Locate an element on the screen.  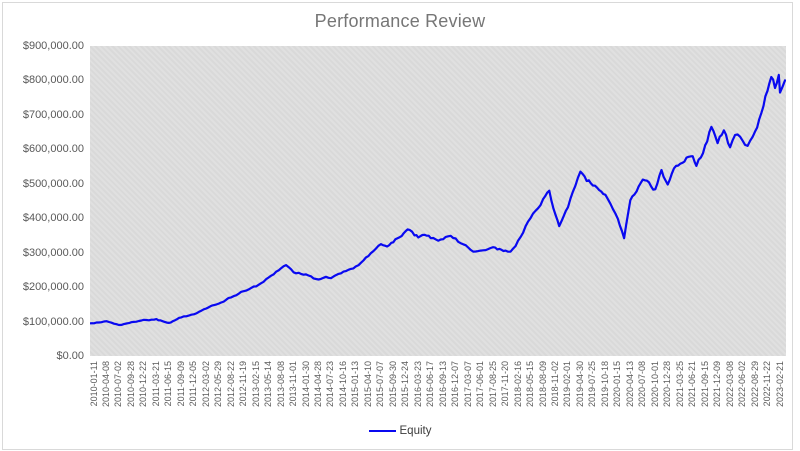
x-axis-tick-label: 2022-08-29 is located at coordinates (754, 384).